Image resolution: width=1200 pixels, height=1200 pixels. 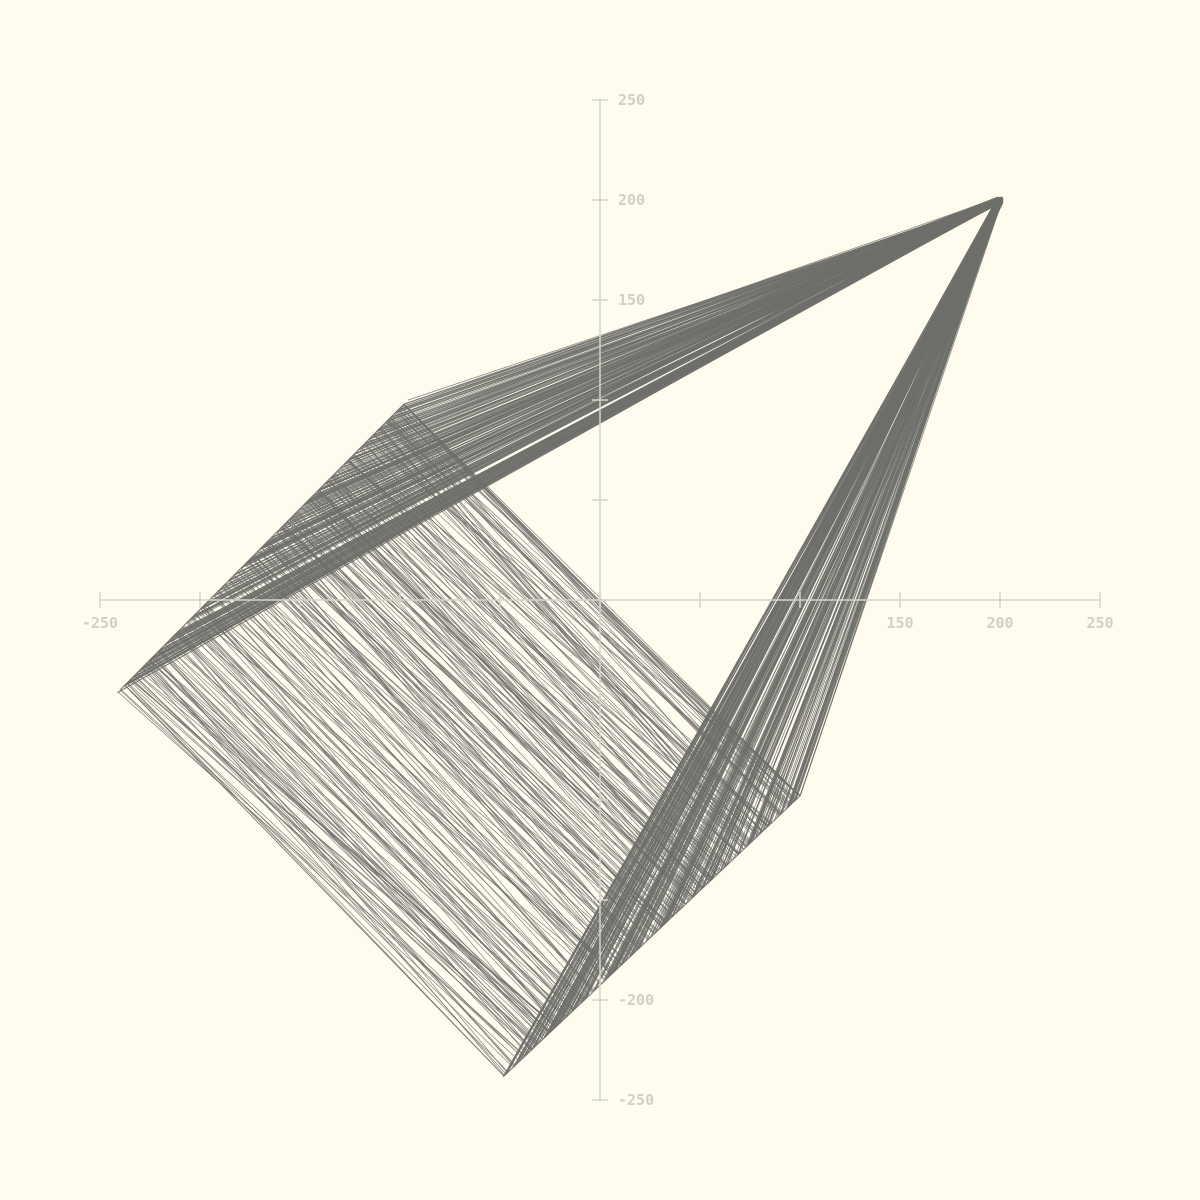 What do you see at coordinates (636, 1000) in the screenshot?
I see `y-tick-label--200: -200` at bounding box center [636, 1000].